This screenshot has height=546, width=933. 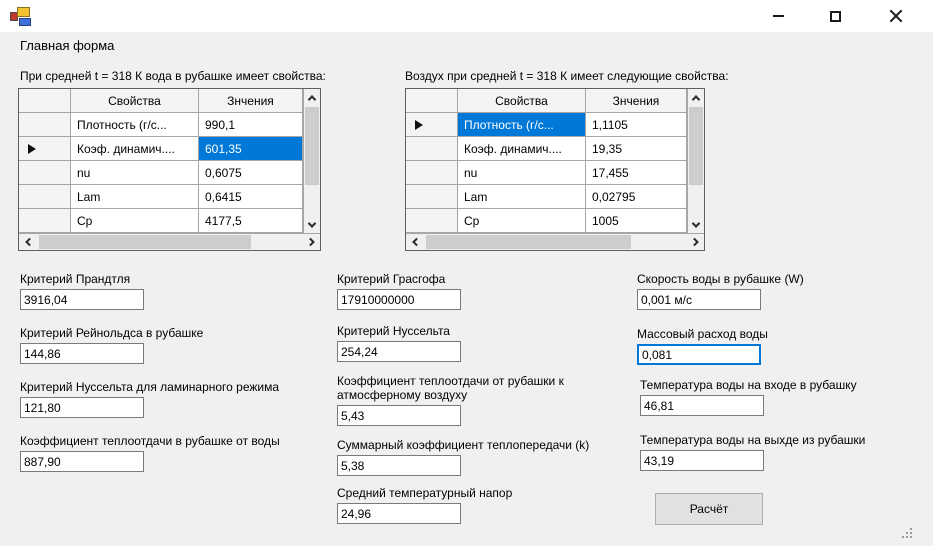 What do you see at coordinates (425, 493) in the screenshot?
I see `mean-temp-head-label: Средний температурный напор` at bounding box center [425, 493].